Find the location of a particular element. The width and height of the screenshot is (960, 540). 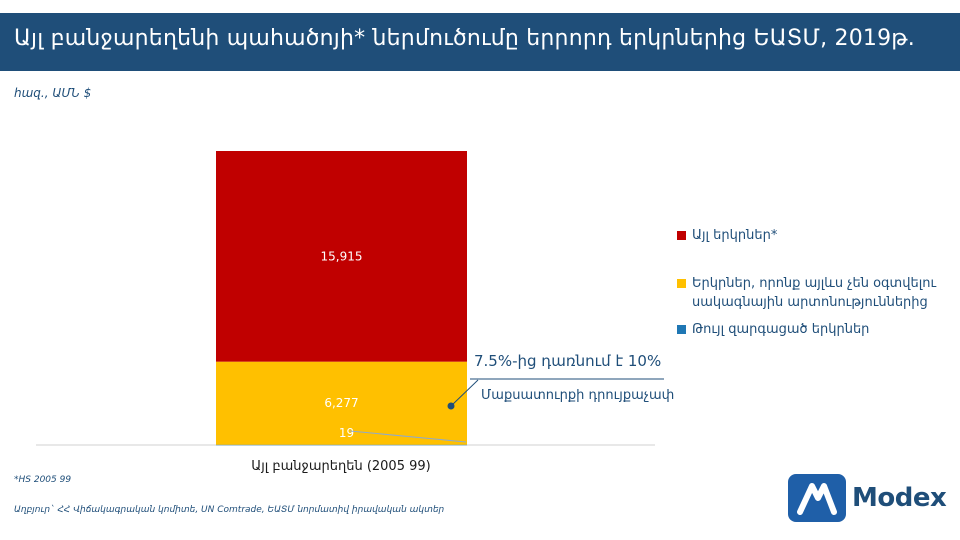

modex-logo: Modex is located at coordinates (867, 498).